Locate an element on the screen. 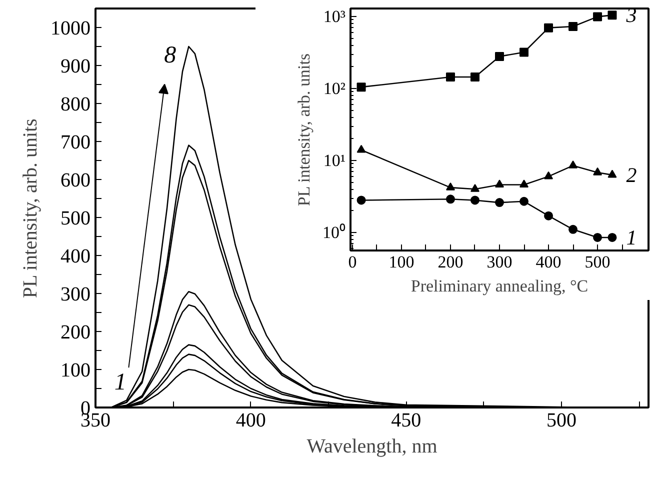 The image size is (650, 477). x-tick-label: 450 is located at coordinates (406, 421).